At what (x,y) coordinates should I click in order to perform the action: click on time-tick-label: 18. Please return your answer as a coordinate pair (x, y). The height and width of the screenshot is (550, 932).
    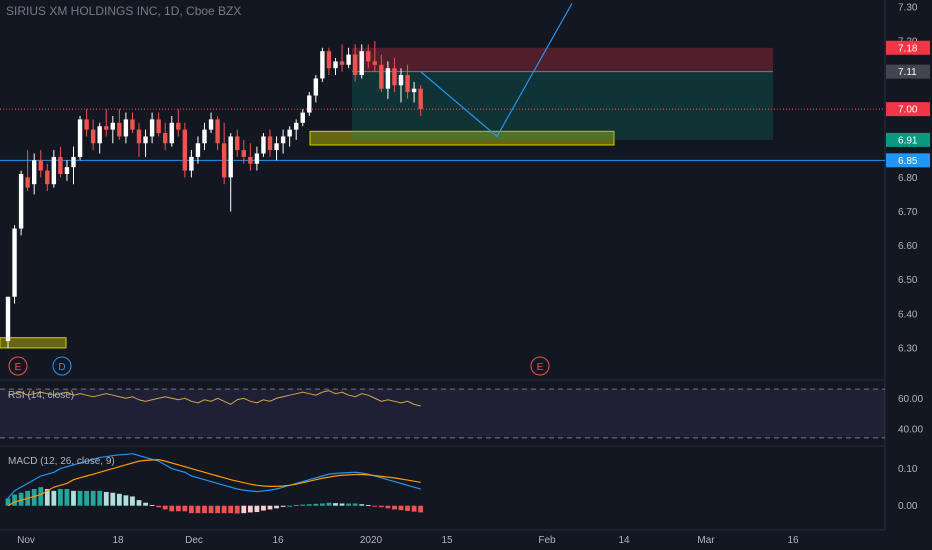
    Looking at the image, I should click on (118, 540).